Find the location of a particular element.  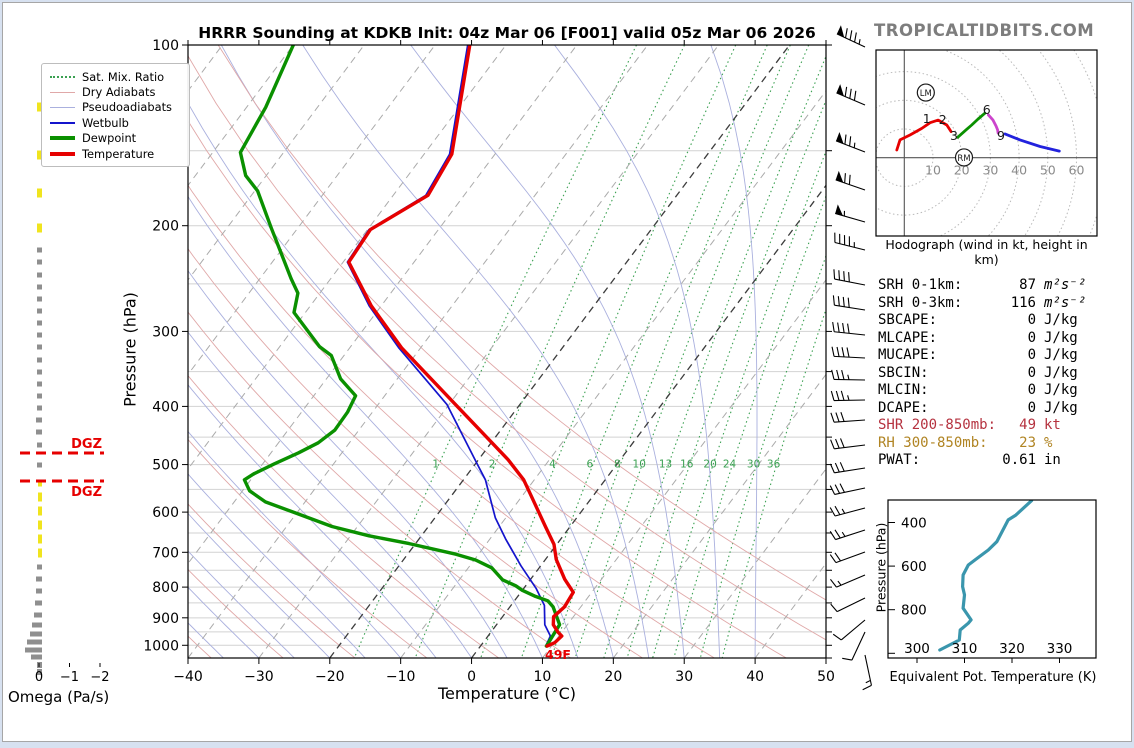

legend-item-sat-mix-ratio: Sat. Mix. Ratio is located at coordinates (116, 76).